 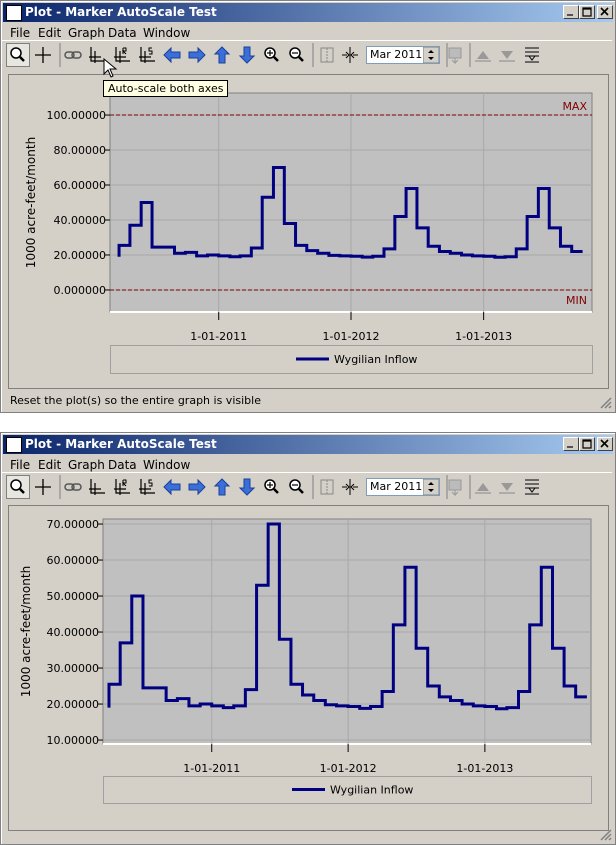 What do you see at coordinates (308, 444) in the screenshot?
I see `title-bar: Plot - Marker AutoScale Test` at bounding box center [308, 444].